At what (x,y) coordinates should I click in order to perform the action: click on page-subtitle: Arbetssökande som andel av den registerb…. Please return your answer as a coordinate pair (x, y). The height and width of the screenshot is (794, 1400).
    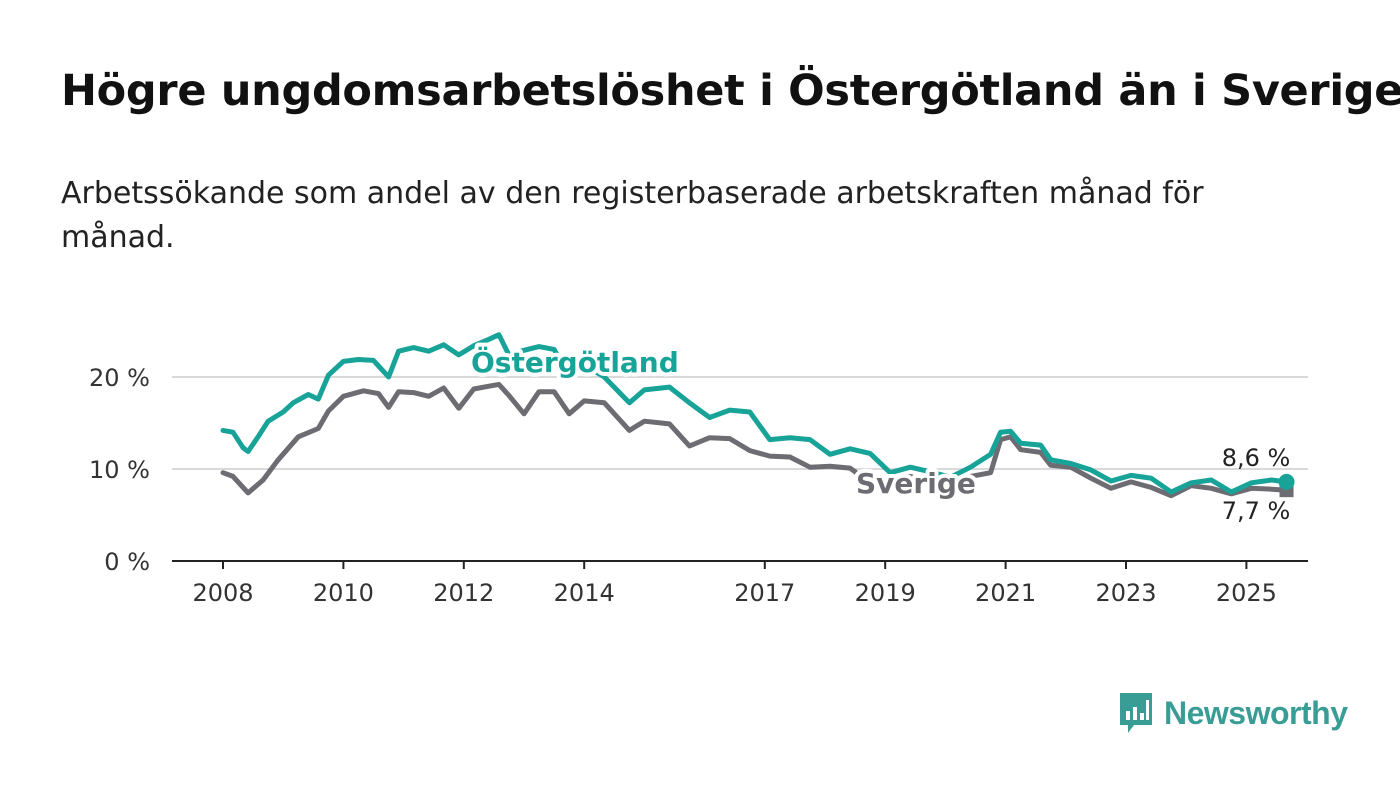
    Looking at the image, I should click on (632, 215).